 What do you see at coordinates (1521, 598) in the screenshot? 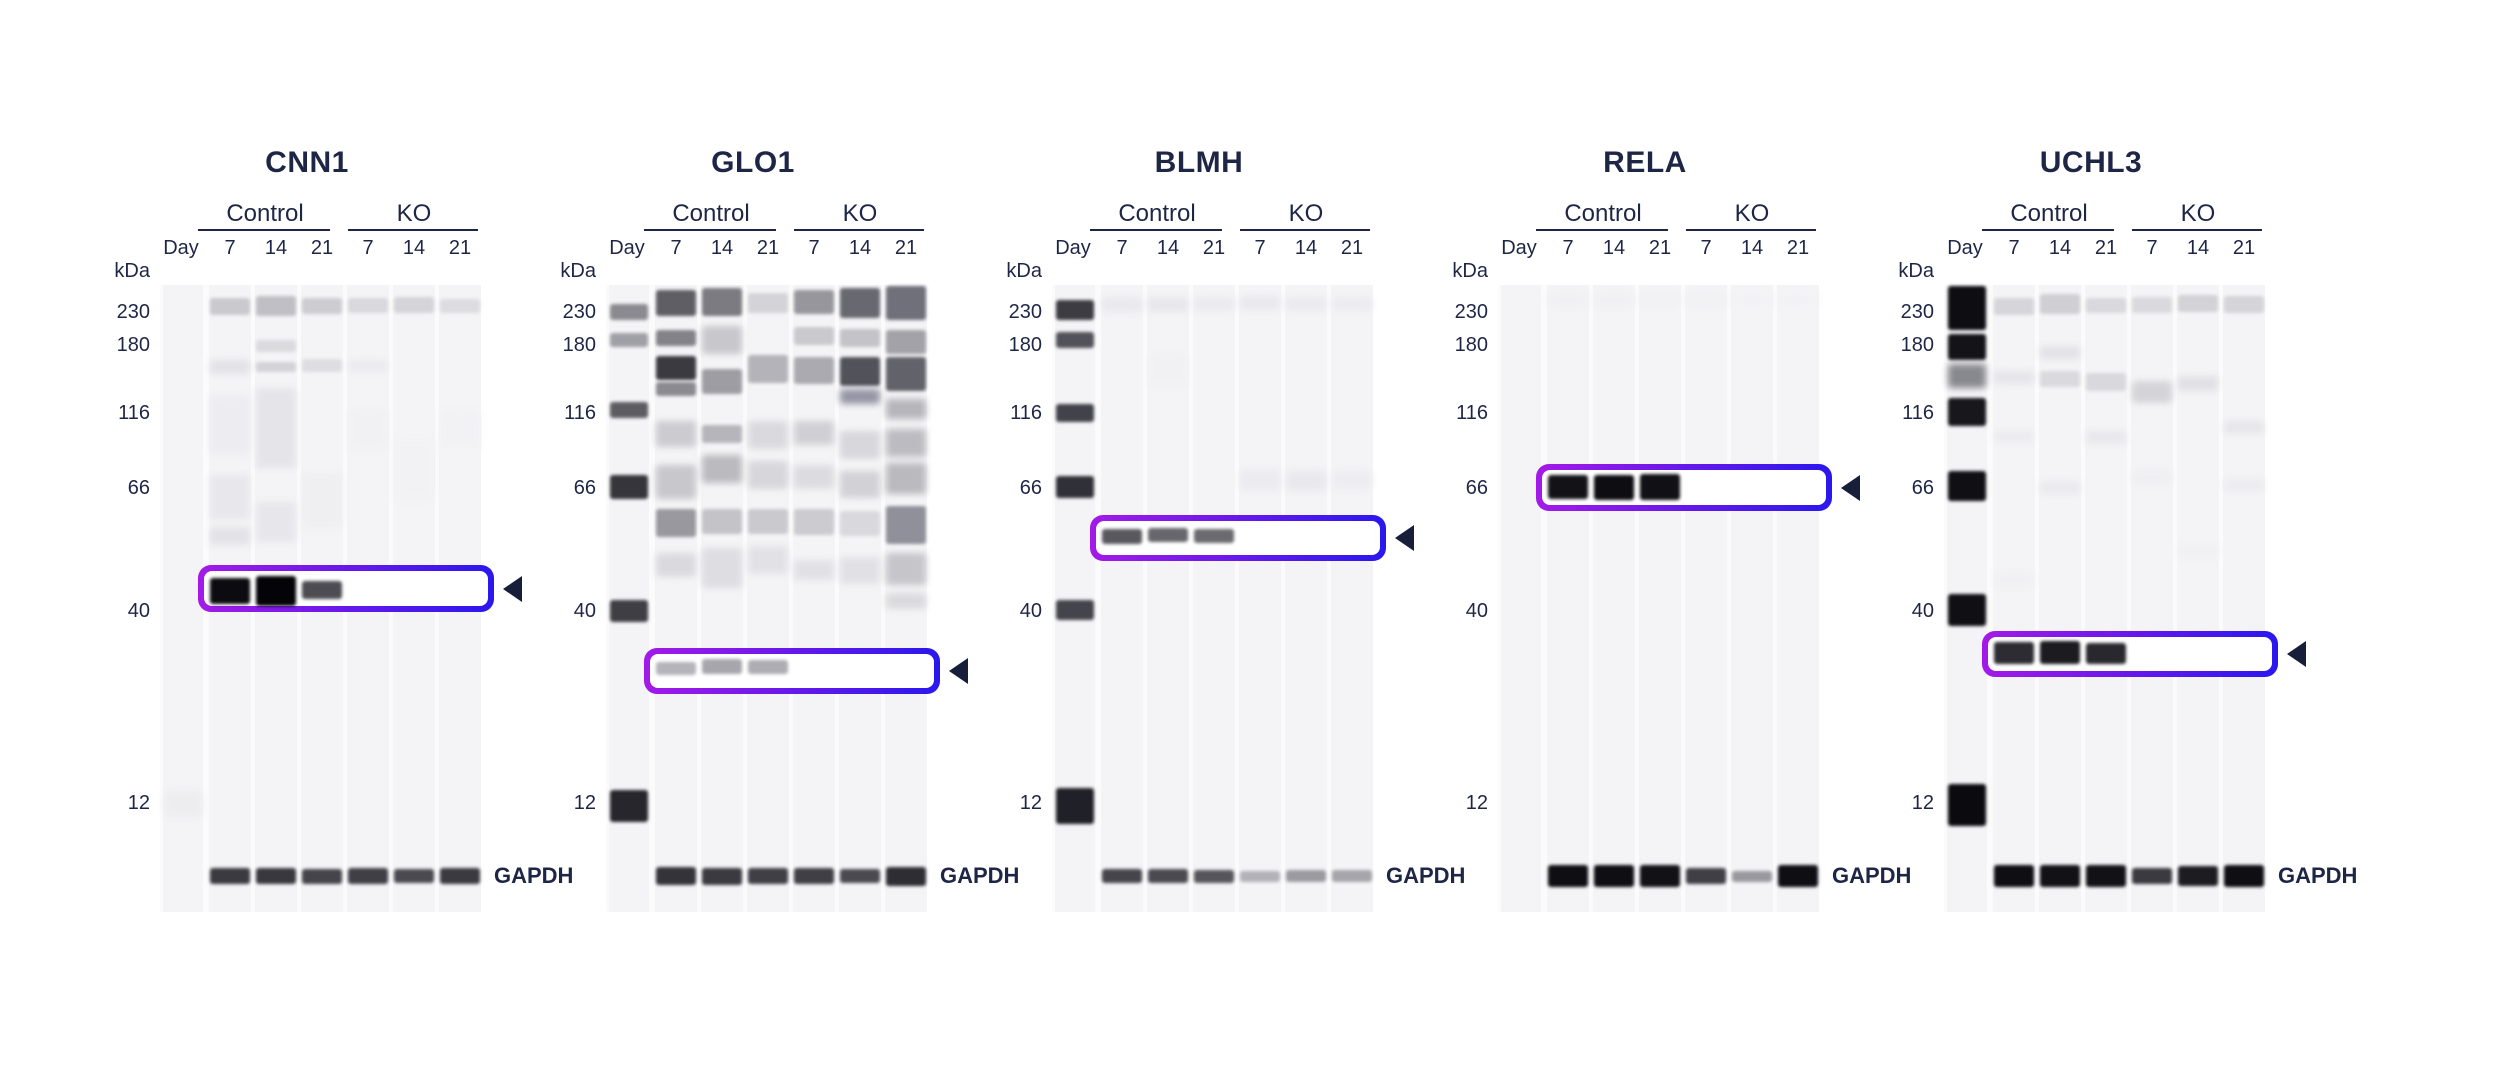
I see `marker-lane` at bounding box center [1521, 598].